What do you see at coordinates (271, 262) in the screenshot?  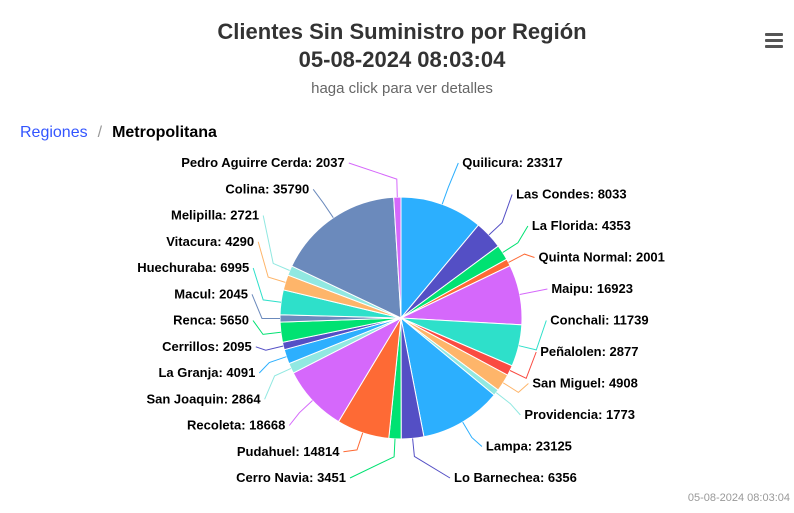 I see `connector-vitacura` at bounding box center [271, 262].